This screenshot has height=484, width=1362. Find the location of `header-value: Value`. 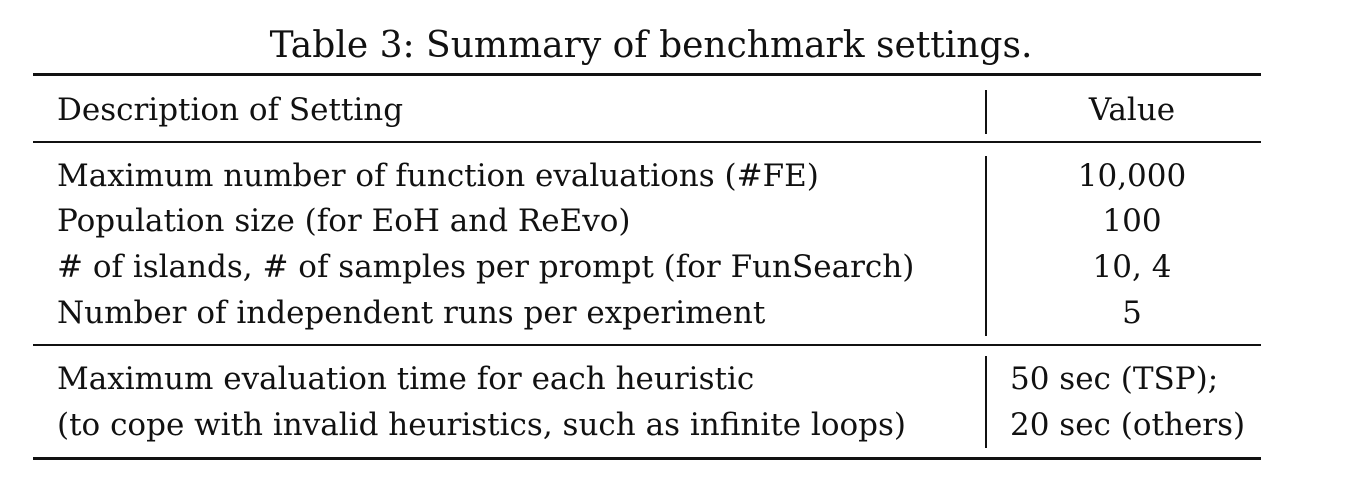

header-value: Value is located at coordinates (1132, 110).